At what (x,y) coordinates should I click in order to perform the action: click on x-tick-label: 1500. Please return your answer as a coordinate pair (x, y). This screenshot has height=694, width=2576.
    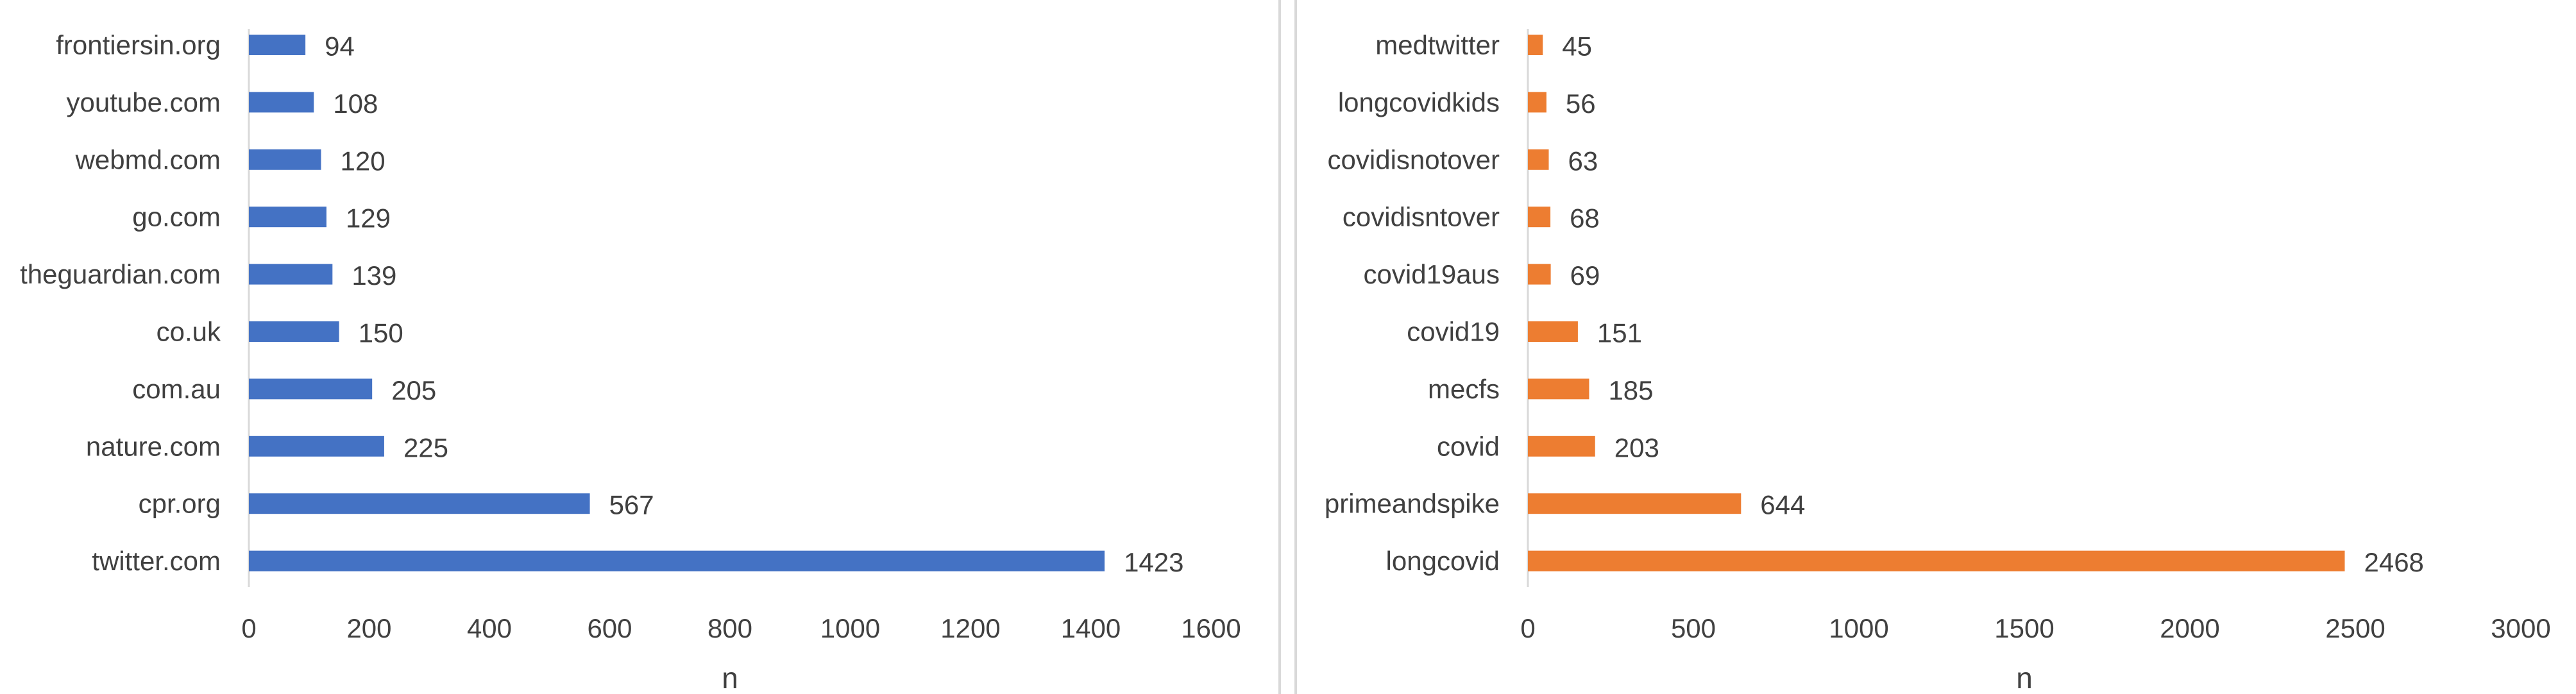
    Looking at the image, I should click on (2024, 628).